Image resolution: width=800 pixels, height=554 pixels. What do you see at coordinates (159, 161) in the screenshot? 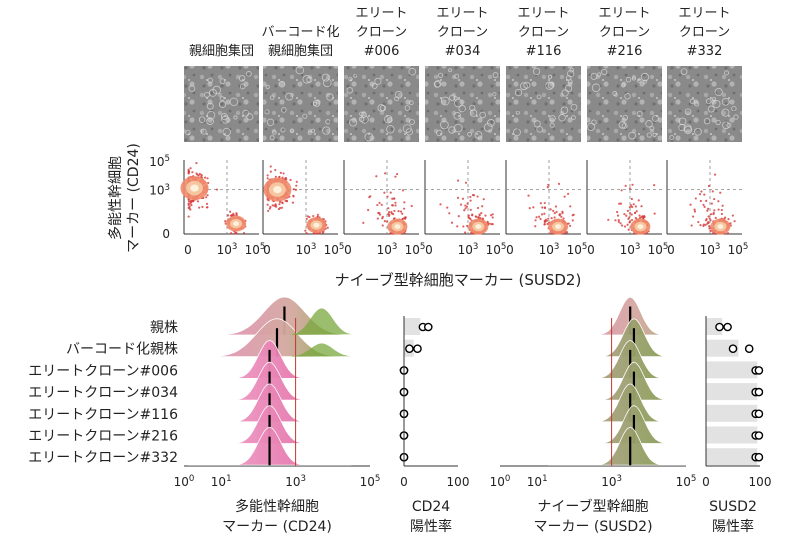
I see `scatter-y-tick: 105` at bounding box center [159, 161].